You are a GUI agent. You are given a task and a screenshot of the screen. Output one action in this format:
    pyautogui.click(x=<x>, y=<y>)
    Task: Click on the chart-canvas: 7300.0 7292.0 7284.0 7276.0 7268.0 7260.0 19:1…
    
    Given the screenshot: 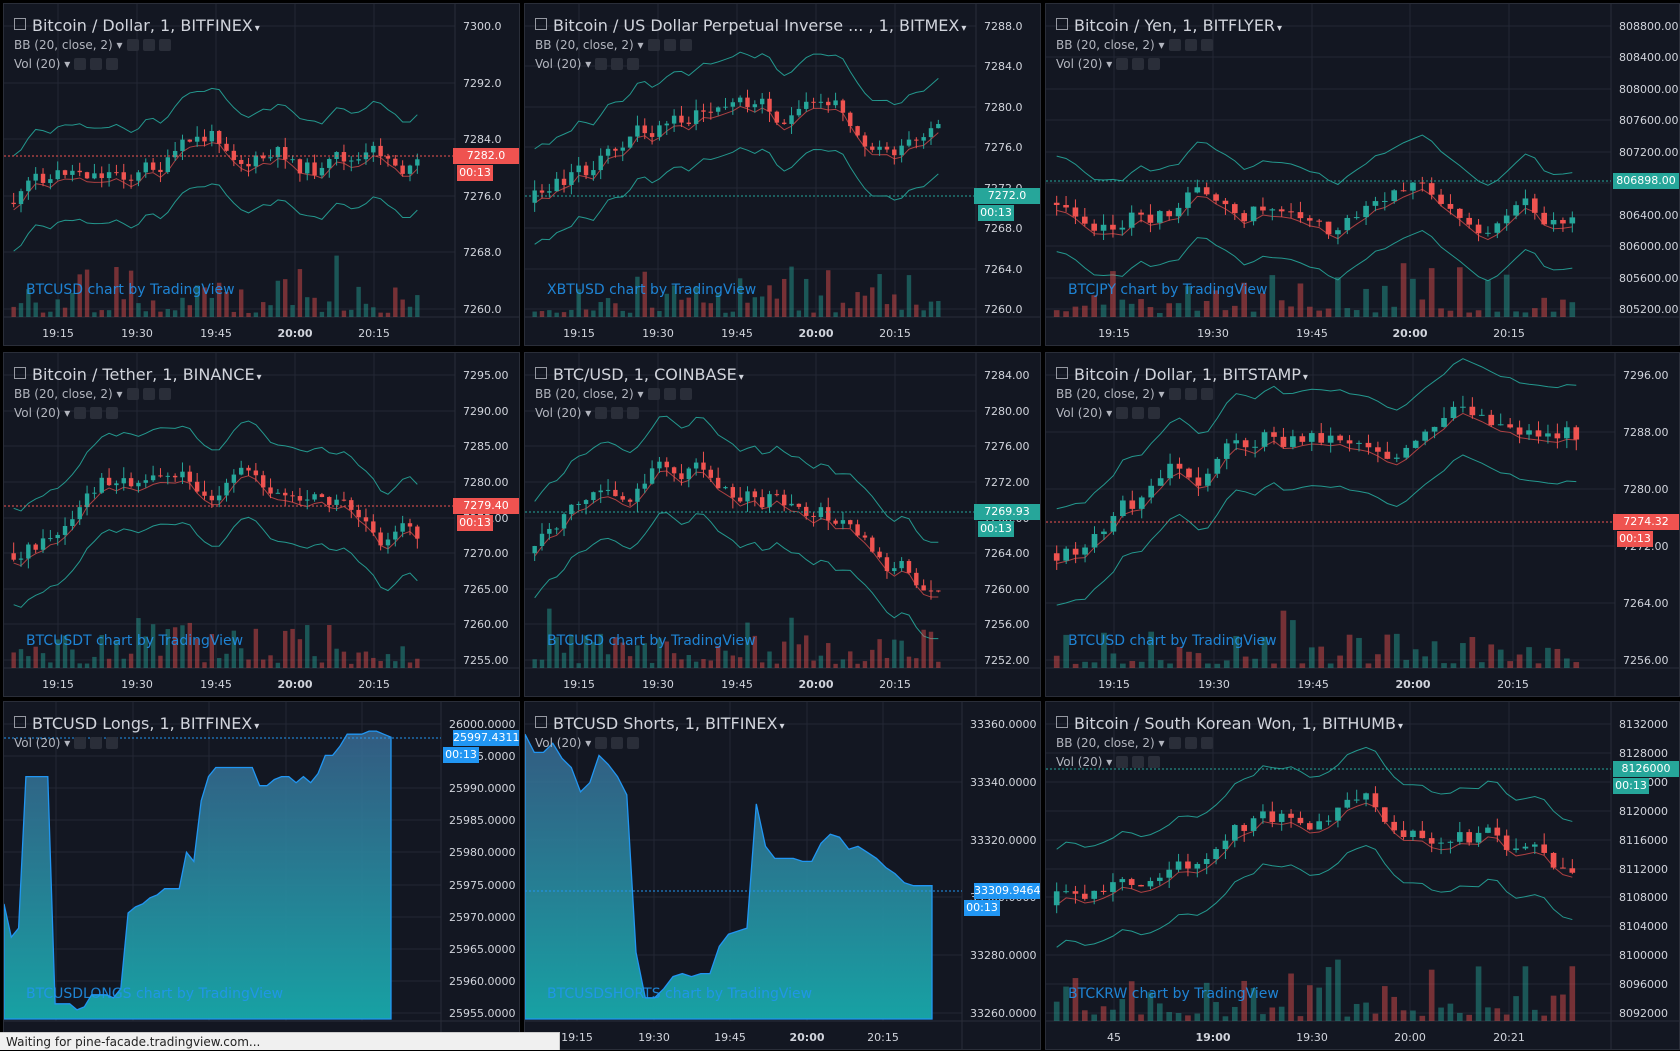 What is the action you would take?
    pyautogui.click(x=262, y=175)
    